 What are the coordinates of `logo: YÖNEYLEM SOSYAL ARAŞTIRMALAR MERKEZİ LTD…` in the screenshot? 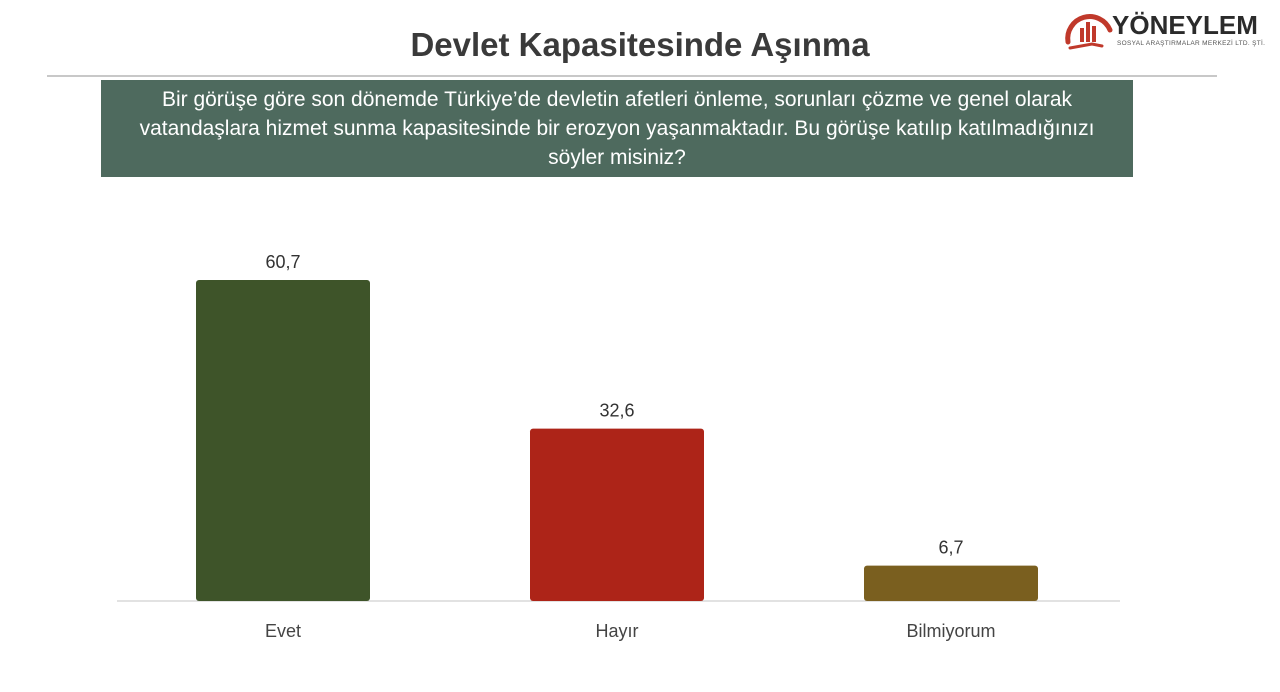 It's located at (1167, 32).